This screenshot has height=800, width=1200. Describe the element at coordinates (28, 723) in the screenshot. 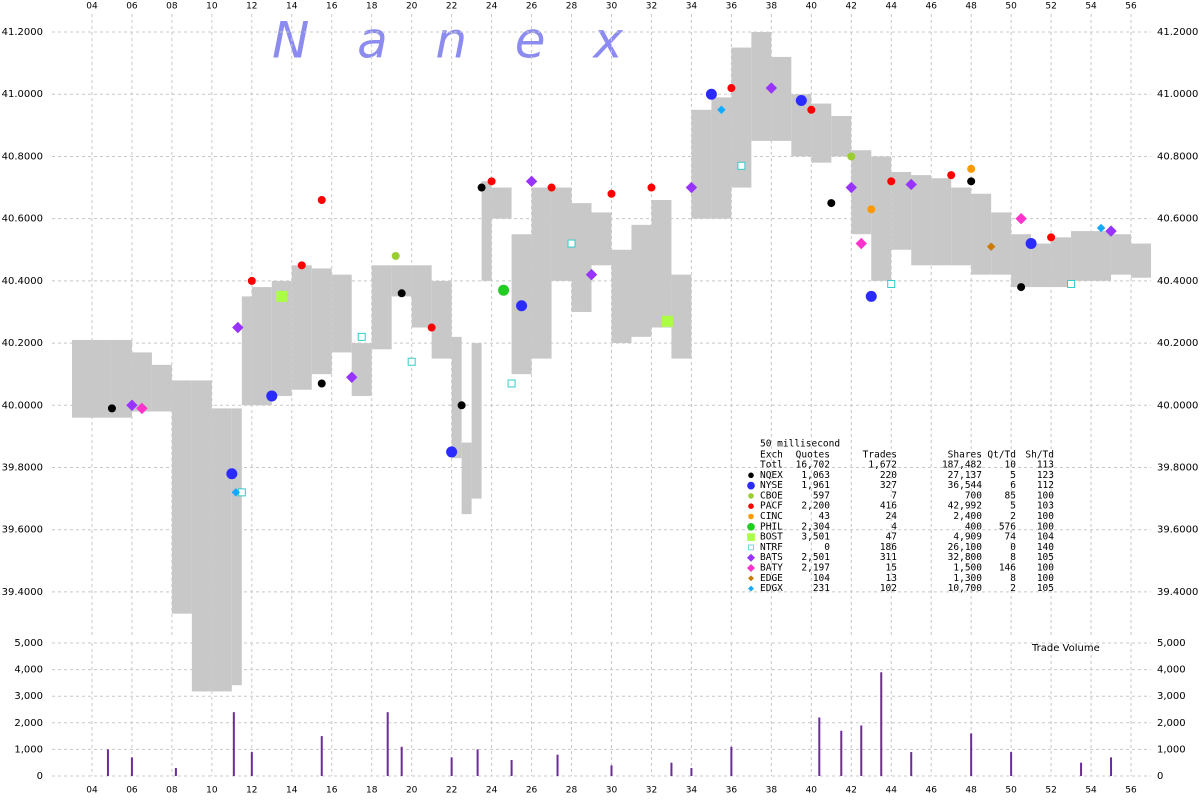

I see `y-tick-label: 2,000` at that location.